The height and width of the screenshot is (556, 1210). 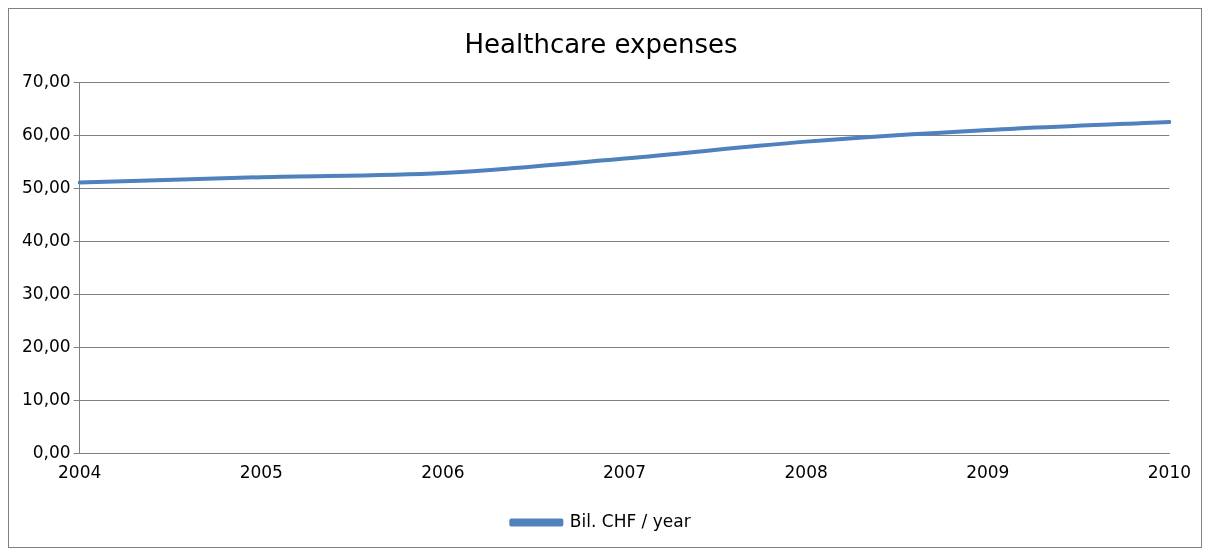 What do you see at coordinates (46, 398) in the screenshot?
I see `y-tick-label: 10,00` at bounding box center [46, 398].